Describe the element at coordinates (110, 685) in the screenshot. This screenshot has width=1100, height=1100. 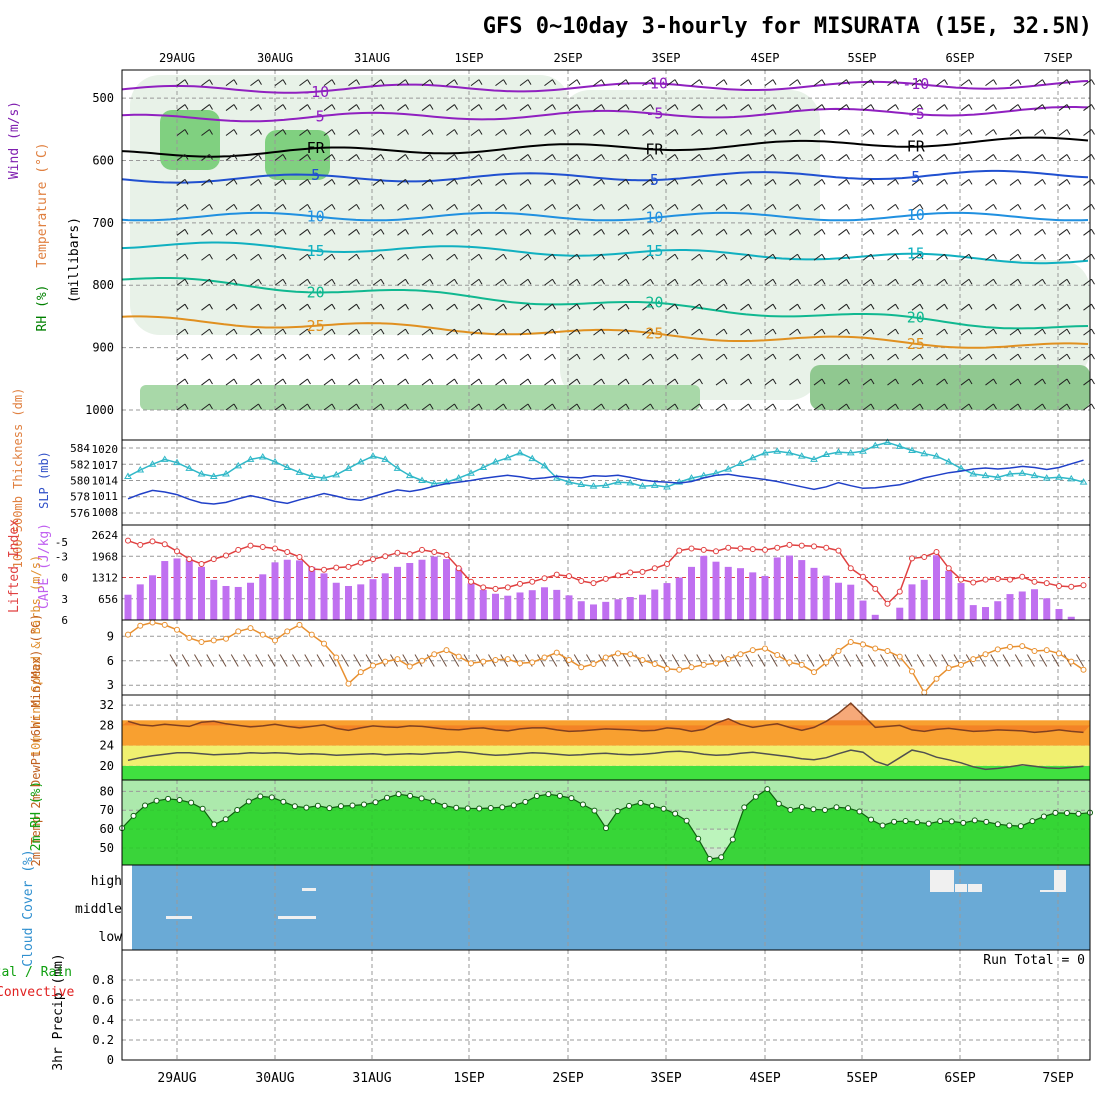
I see `wind-tick: 3` at that location.